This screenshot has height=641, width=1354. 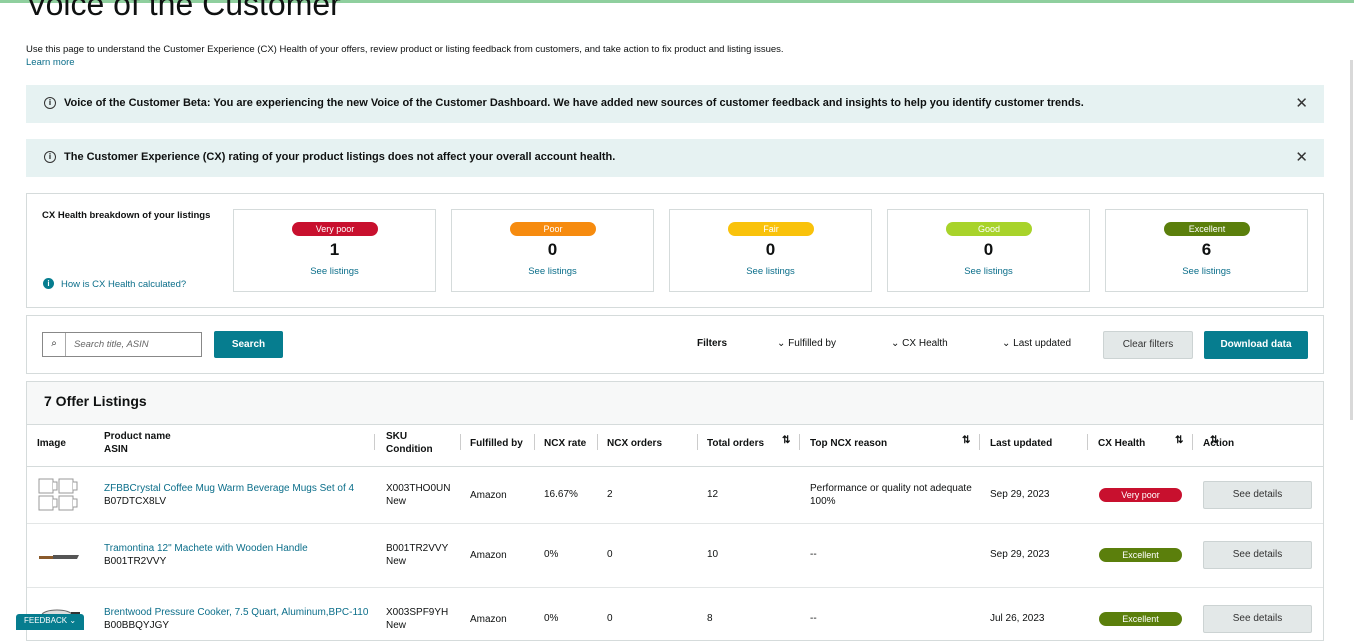 I want to click on column-header: Image, so click(x=51, y=443).